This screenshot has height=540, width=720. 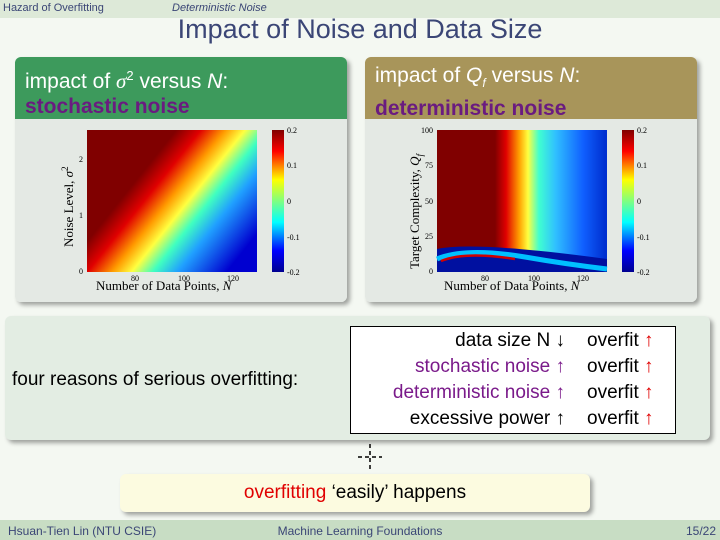 I want to click on course: Machine Learning Foundations, so click(x=360, y=531).